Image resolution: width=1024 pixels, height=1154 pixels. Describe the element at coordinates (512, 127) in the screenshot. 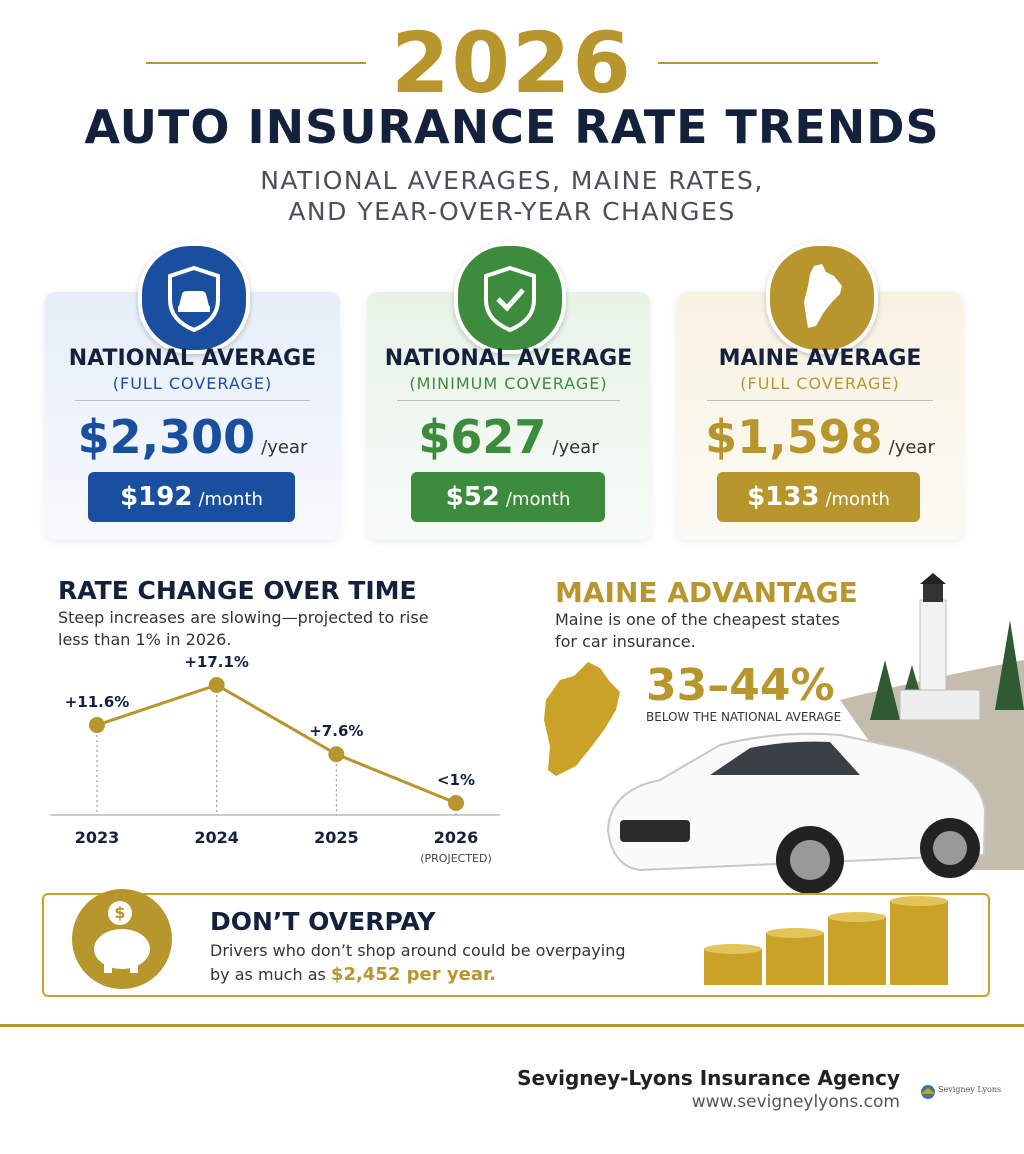

I see `title: AUTO INSURANCE RATE TRENDS` at that location.